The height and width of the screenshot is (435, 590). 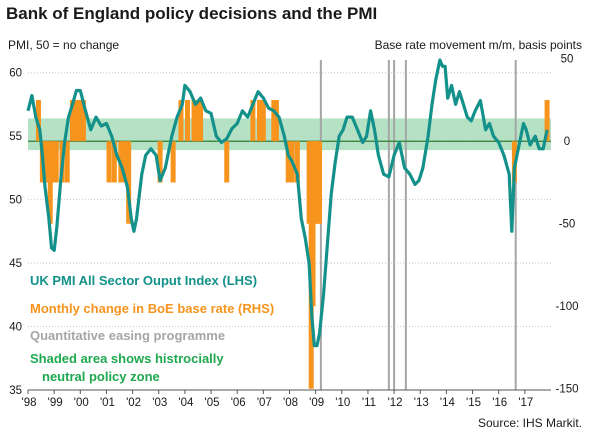 What do you see at coordinates (342, 403) in the screenshot?
I see `x-tick-label: '10` at bounding box center [342, 403].